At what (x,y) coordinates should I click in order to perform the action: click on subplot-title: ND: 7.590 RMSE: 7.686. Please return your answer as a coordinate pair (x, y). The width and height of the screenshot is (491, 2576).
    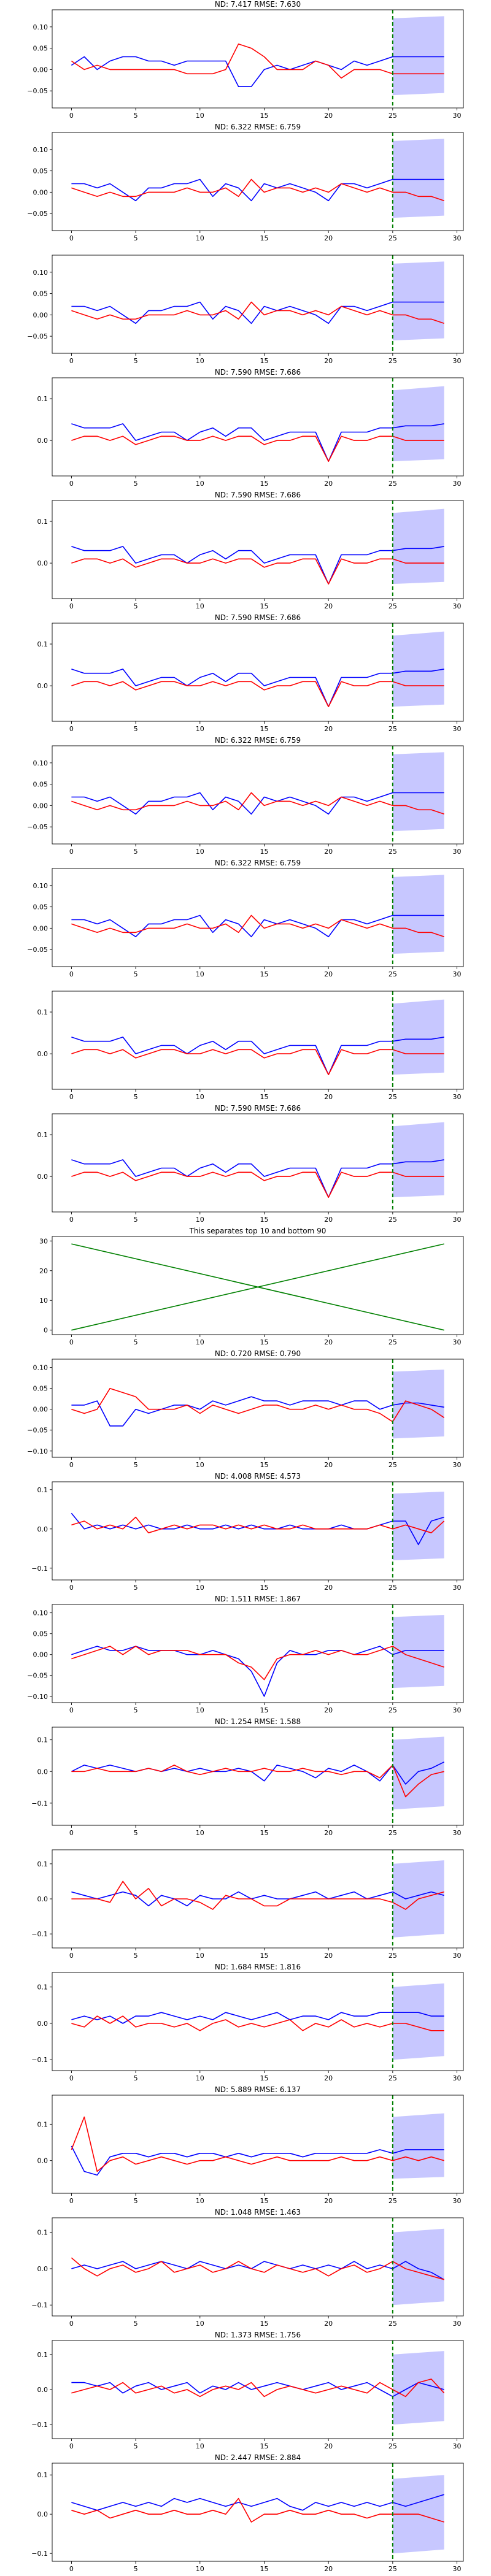
    Looking at the image, I should click on (258, 372).